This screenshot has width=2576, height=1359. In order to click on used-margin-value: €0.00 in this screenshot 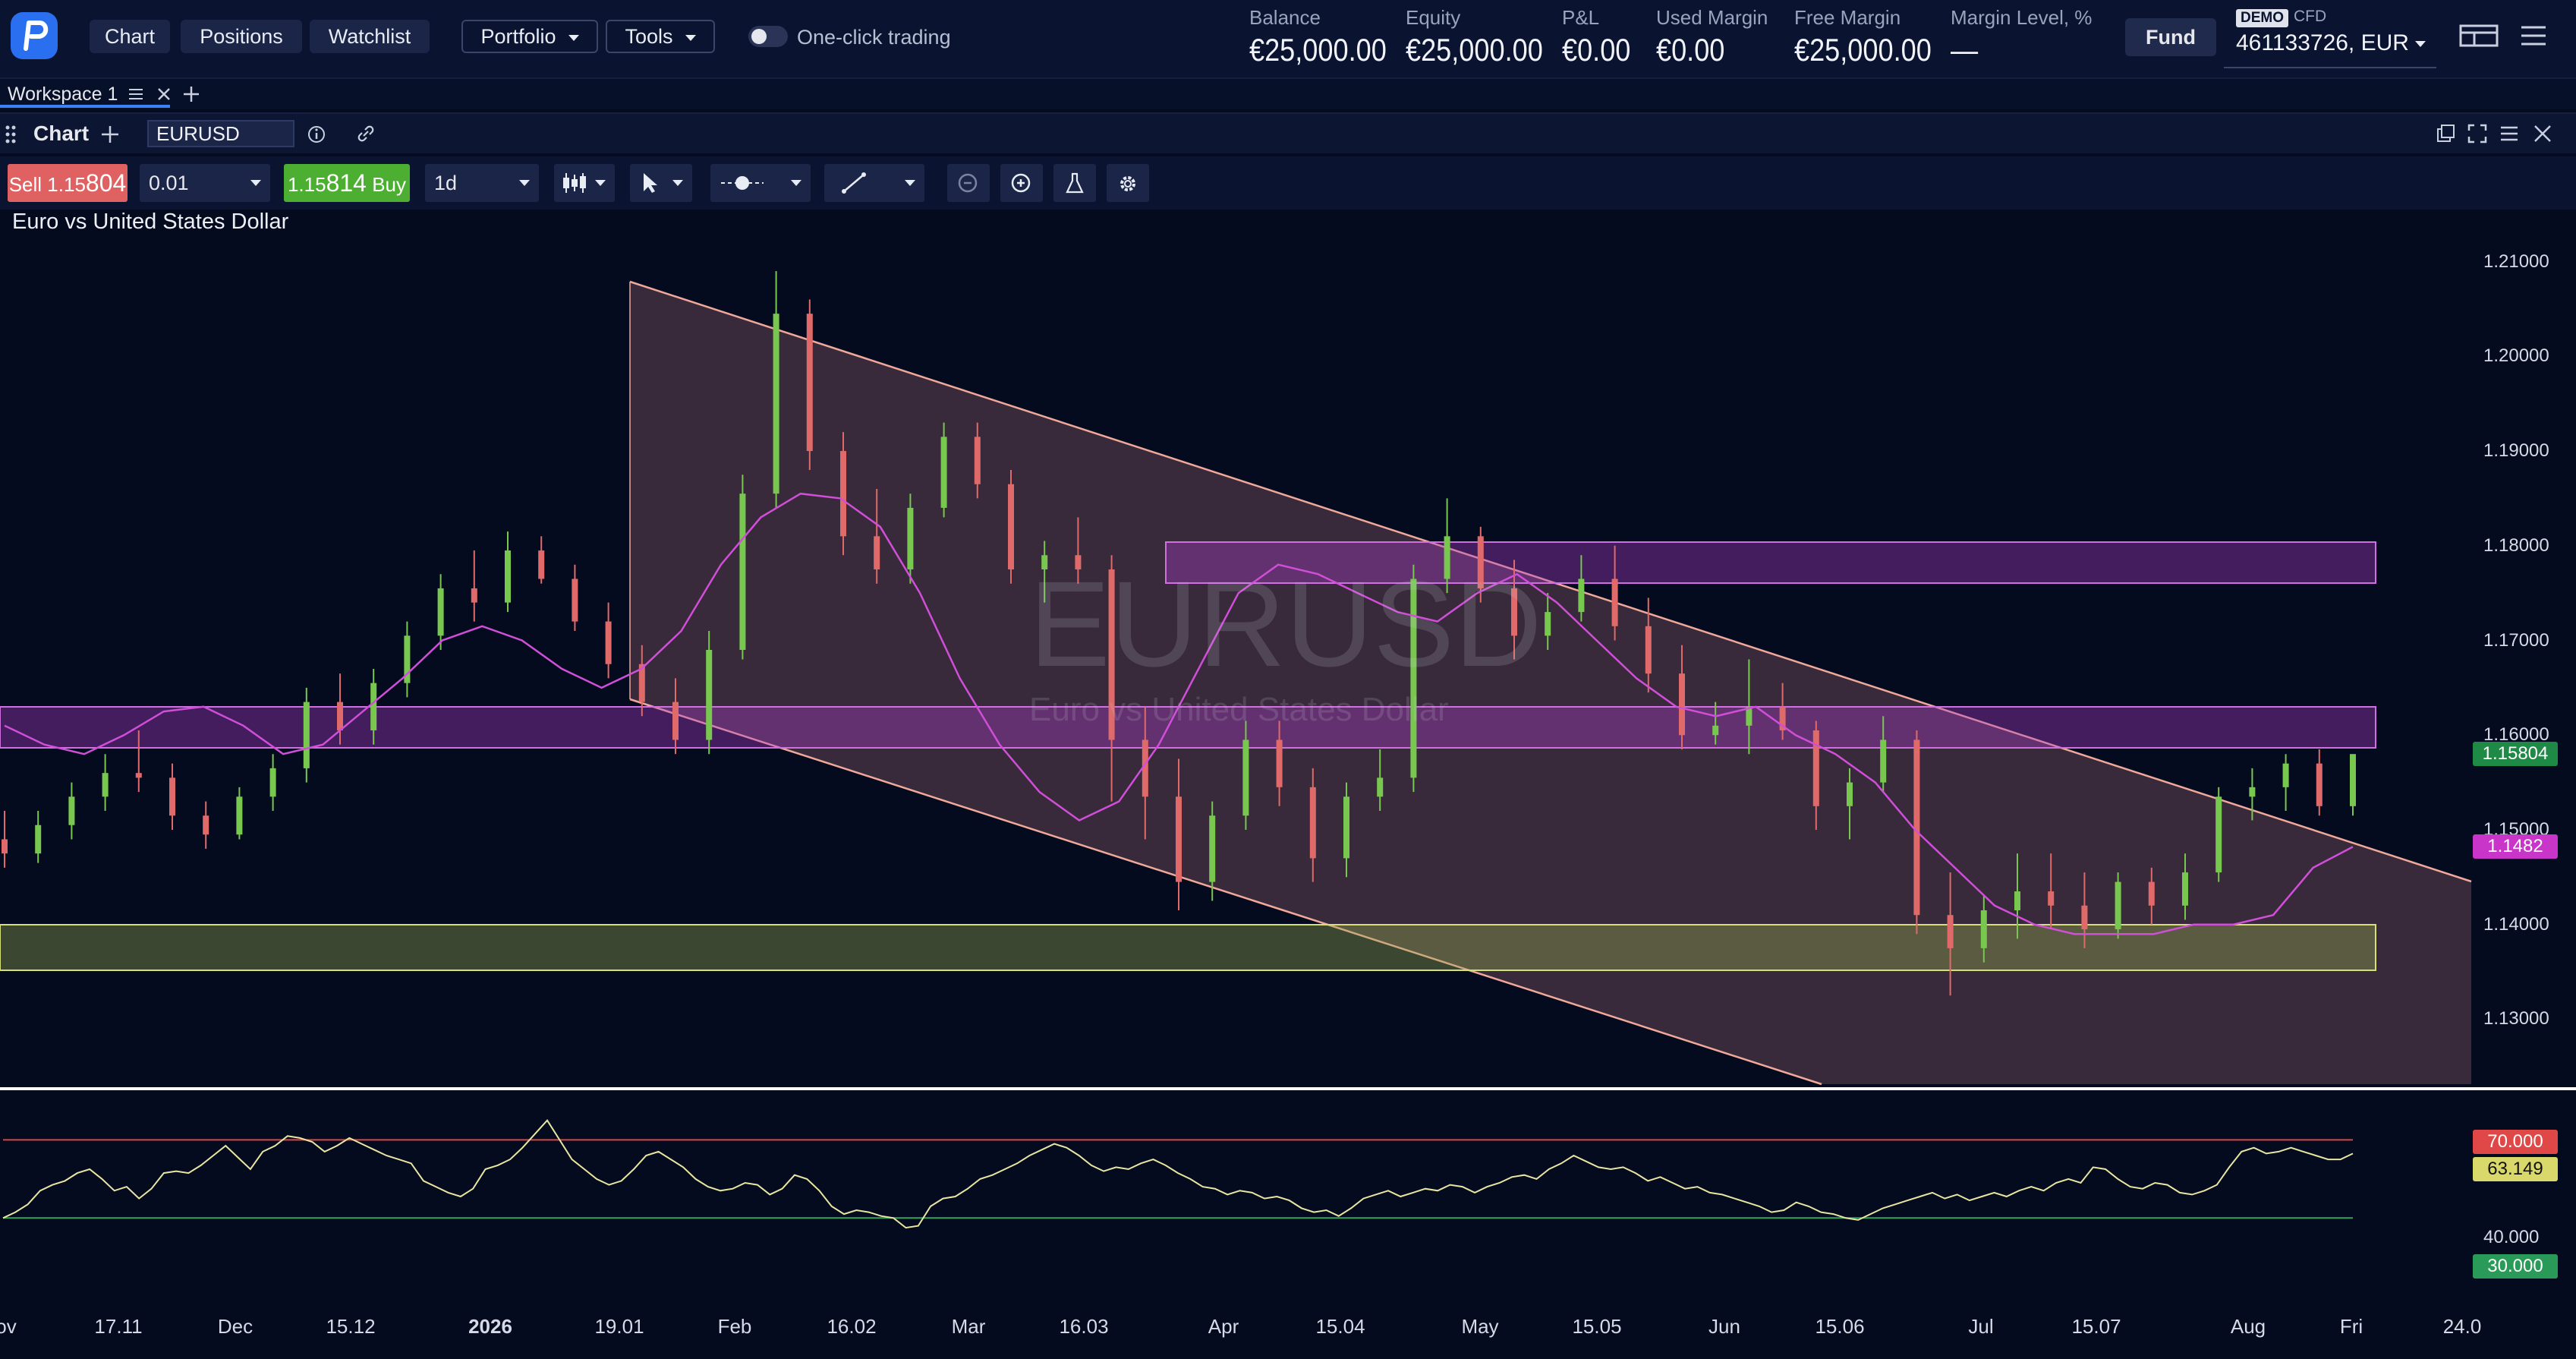, I will do `click(1690, 50)`.